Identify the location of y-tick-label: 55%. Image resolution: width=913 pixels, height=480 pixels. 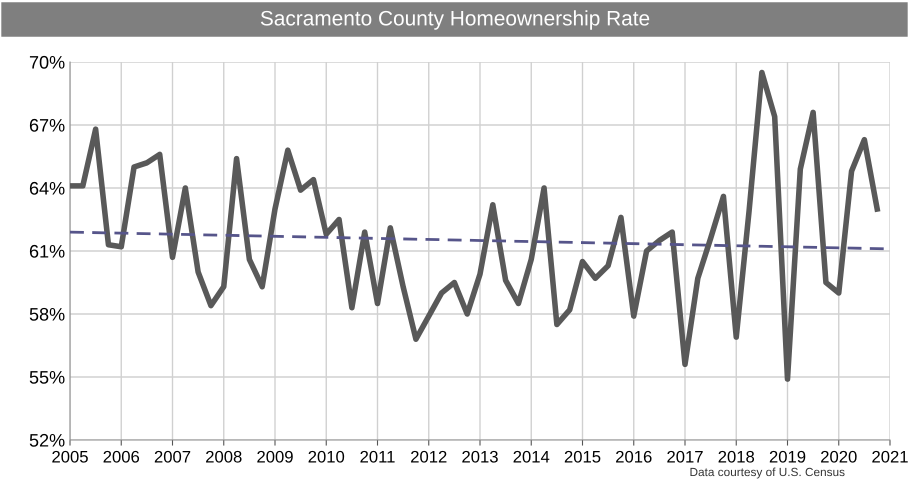
(47, 377).